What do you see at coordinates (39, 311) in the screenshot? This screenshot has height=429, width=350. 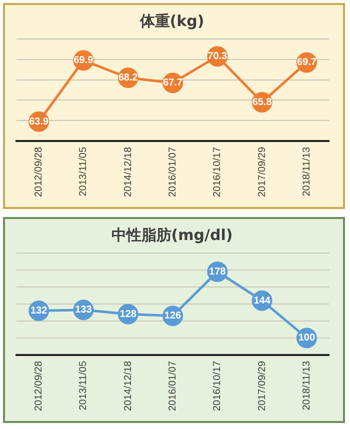 I see `data-label: 132` at bounding box center [39, 311].